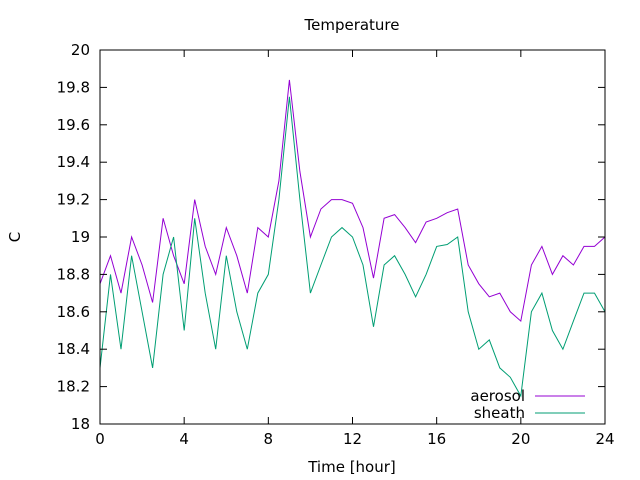 The height and width of the screenshot is (480, 640). I want to click on y-tick-label: 20, so click(80, 50).